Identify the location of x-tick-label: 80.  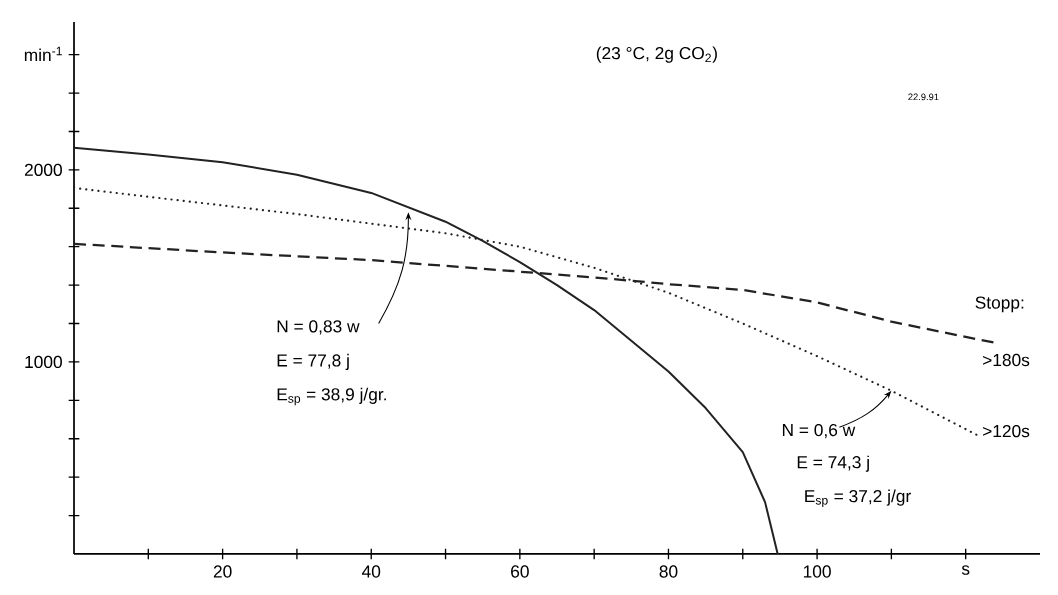
(668, 571).